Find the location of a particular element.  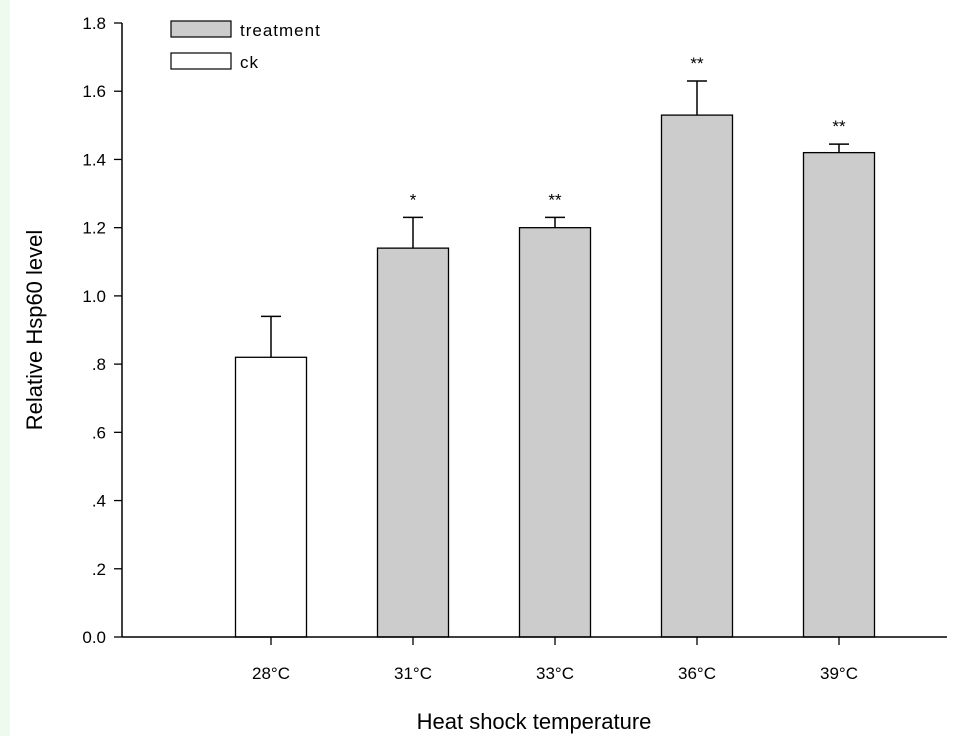

y-axis: 0.0 .2 .4 .6 .8 1.0 1.2 1.4 1.6 1.8 is located at coordinates (102, 330).